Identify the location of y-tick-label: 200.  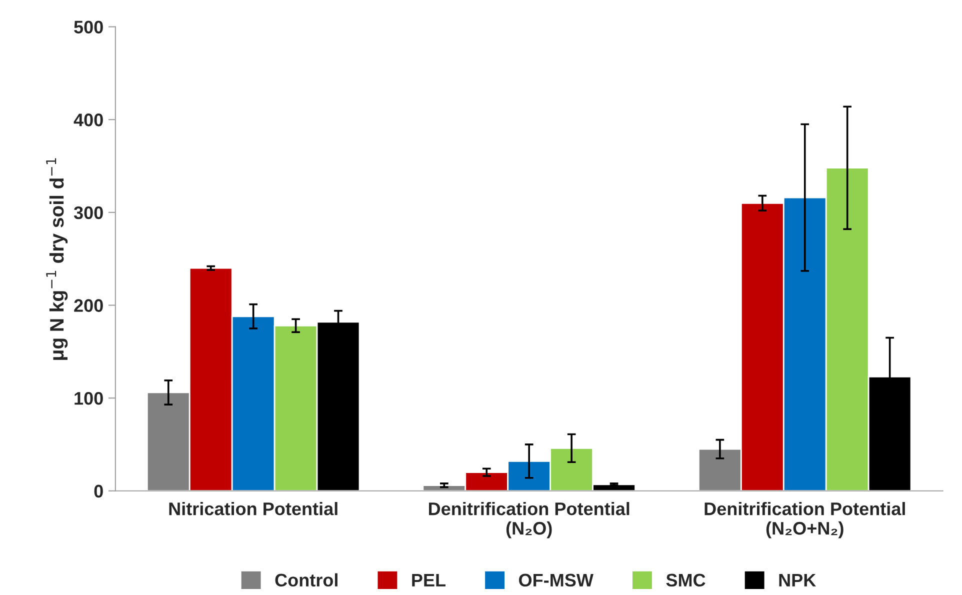
(88, 305).